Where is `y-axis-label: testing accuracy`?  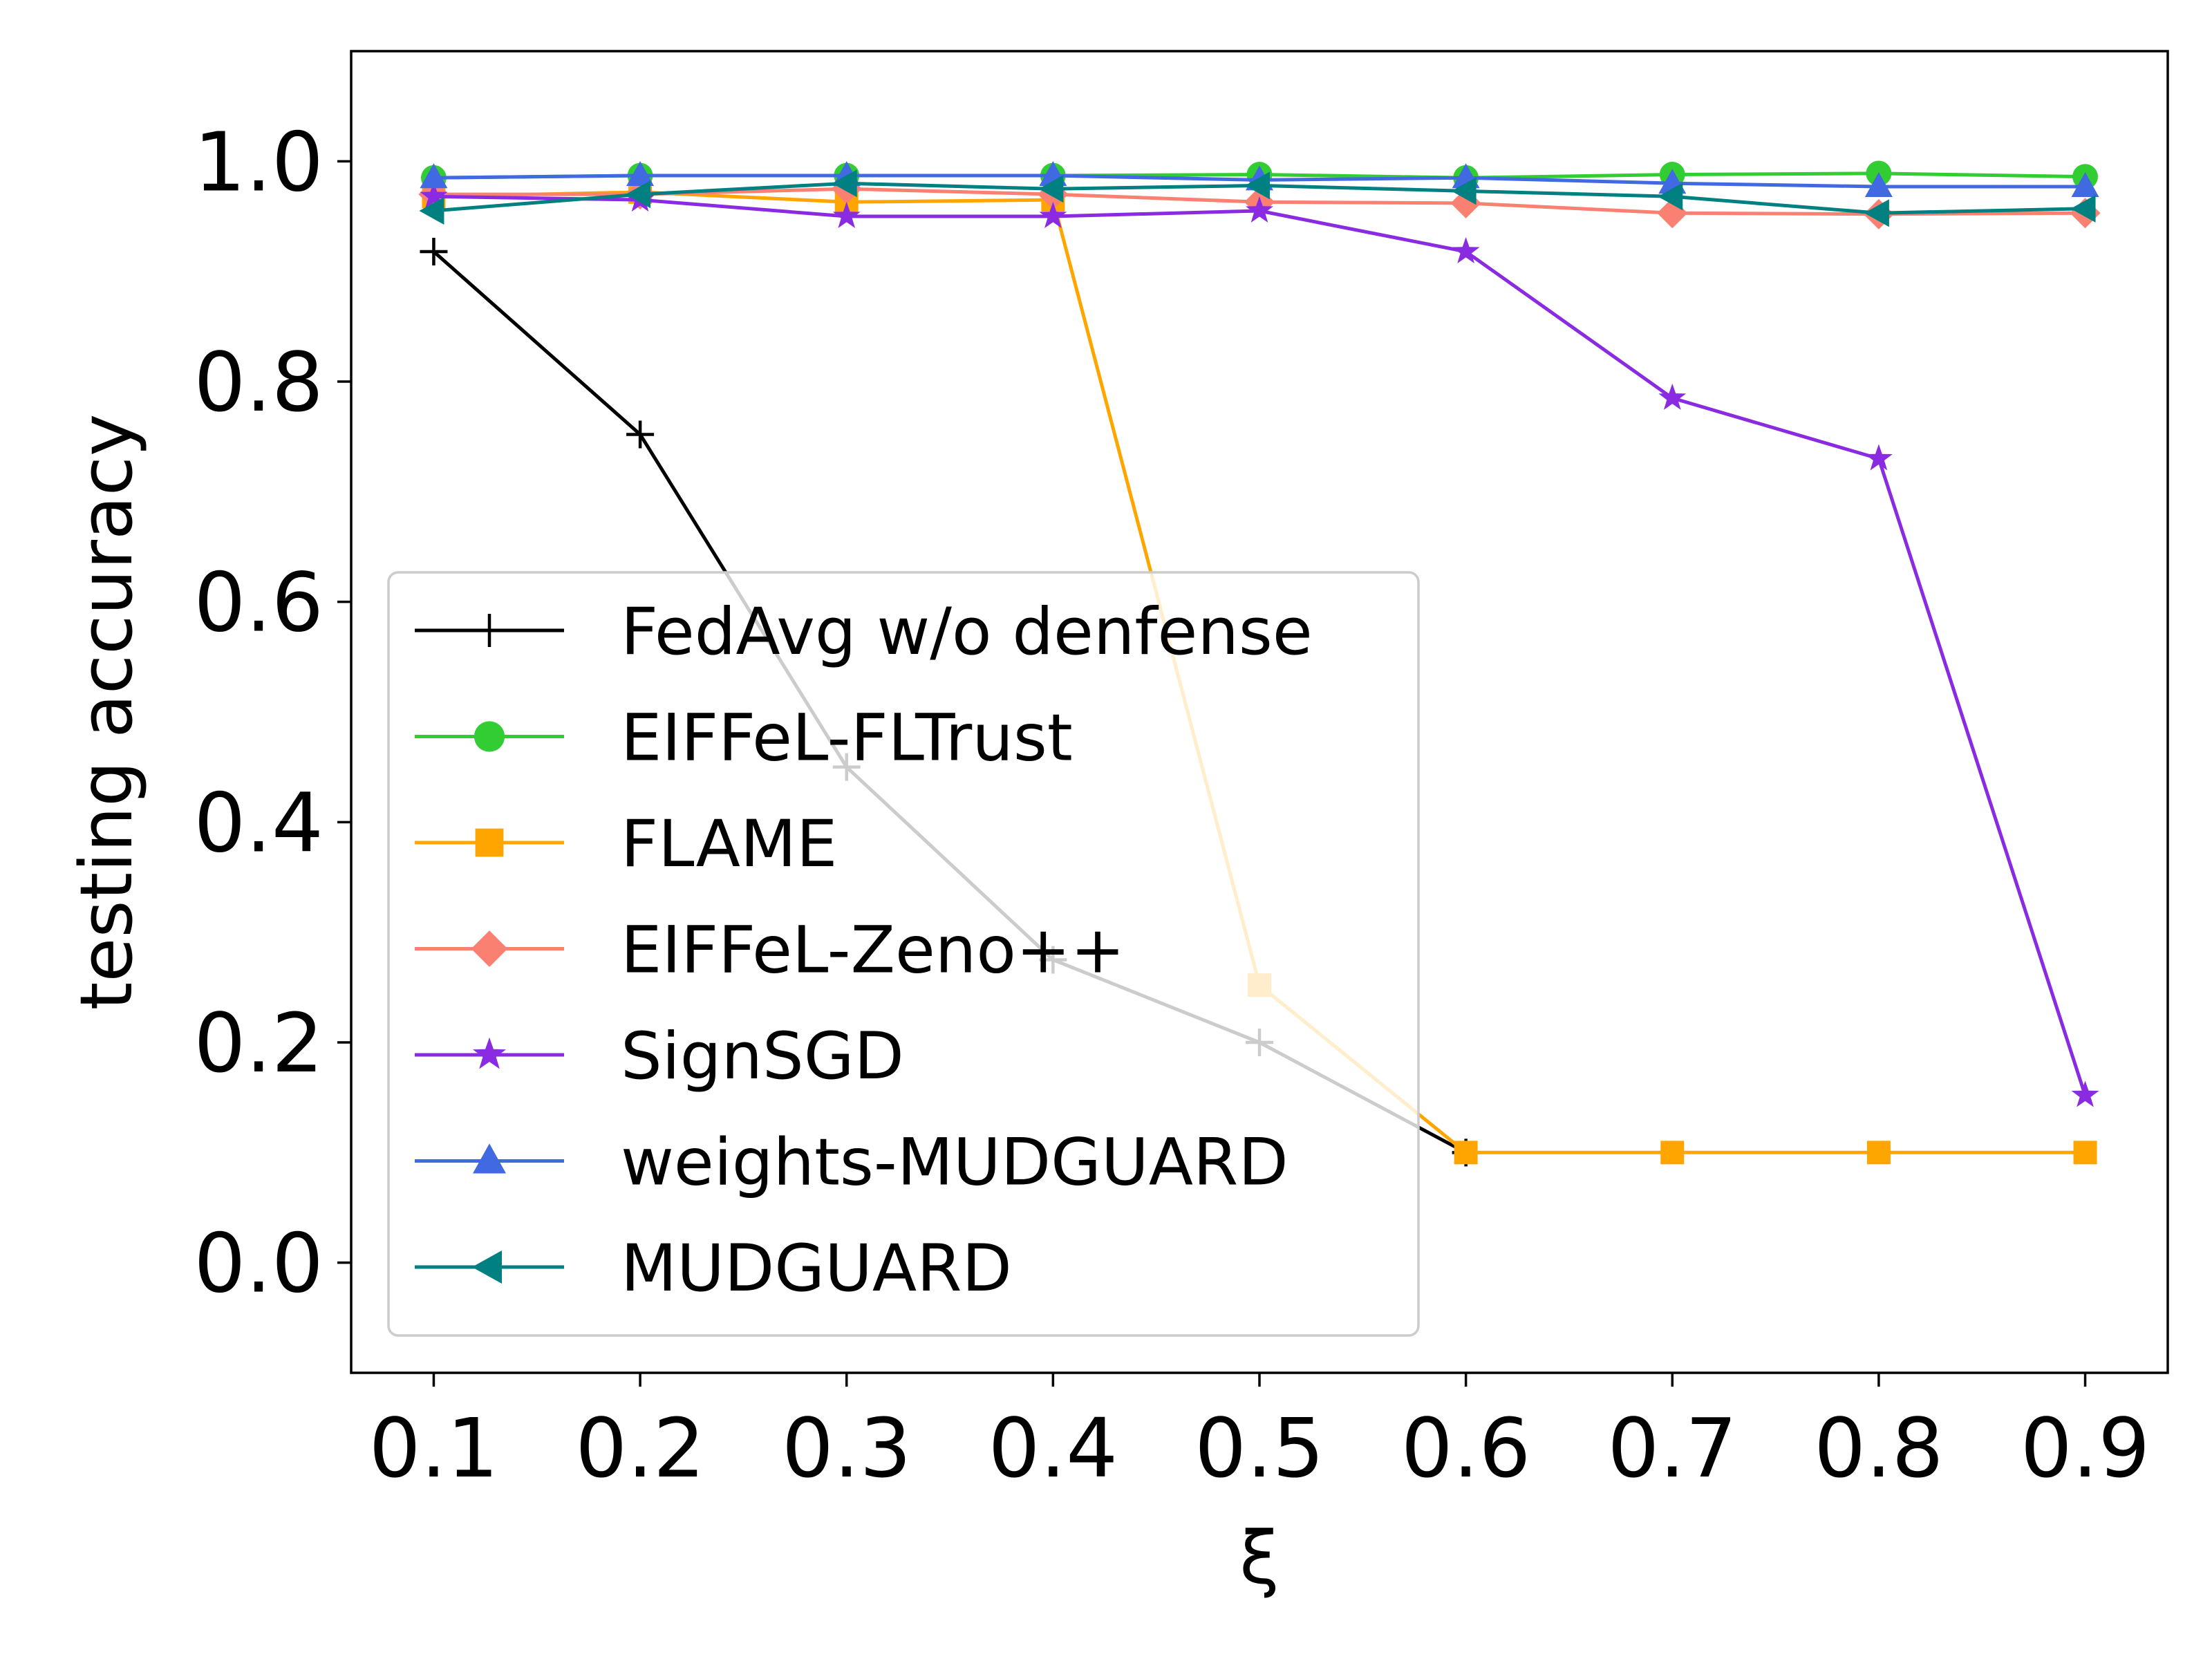
y-axis-label: testing accuracy is located at coordinates (106, 712).